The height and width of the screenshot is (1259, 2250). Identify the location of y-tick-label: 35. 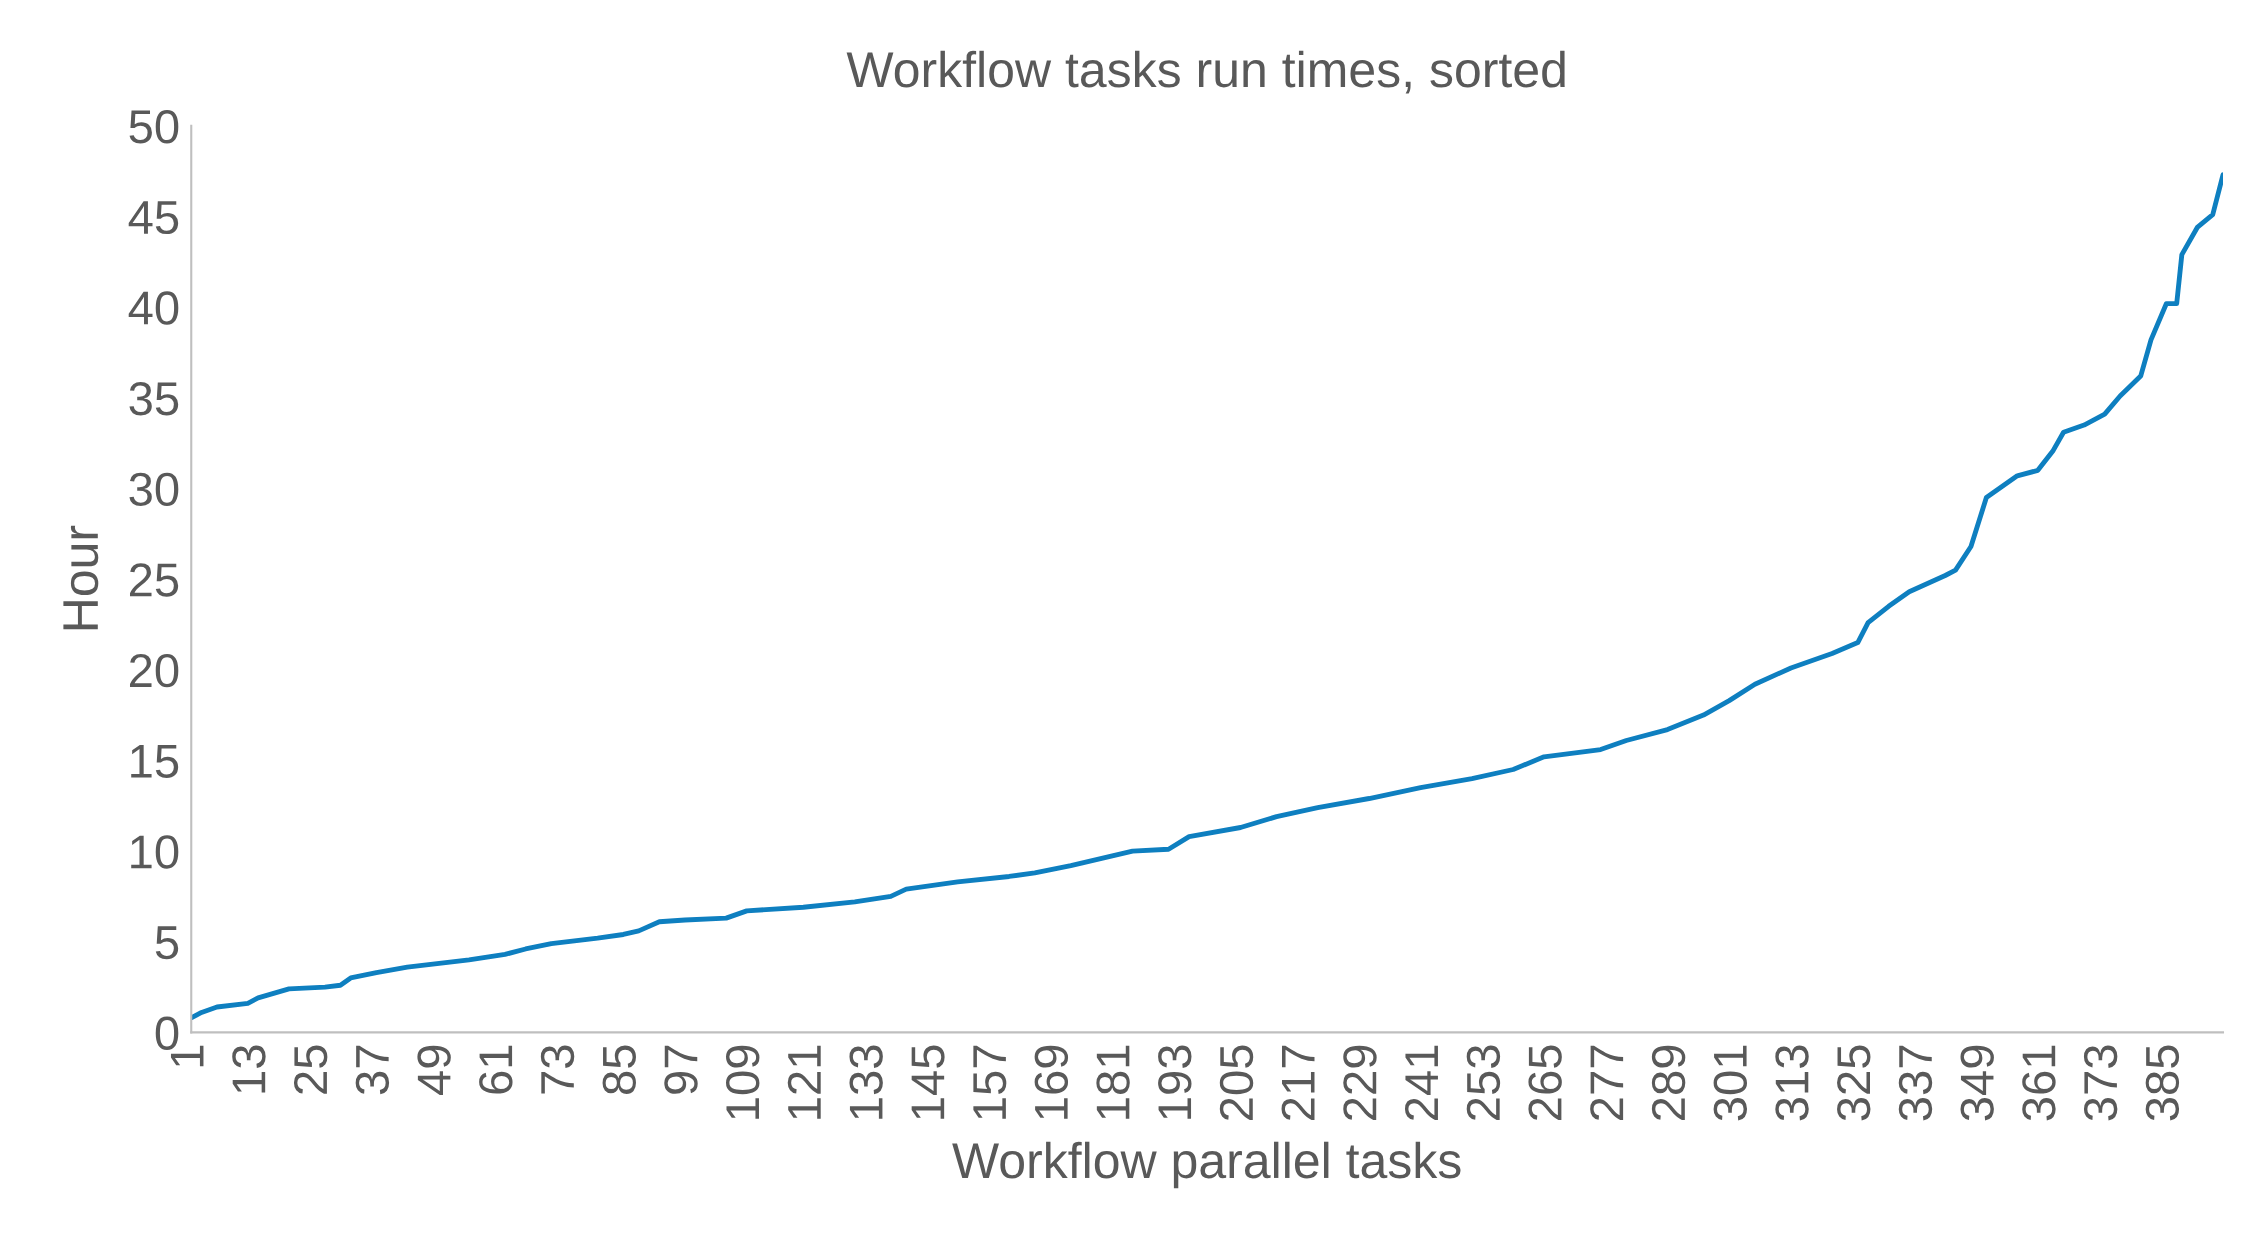
(154, 398).